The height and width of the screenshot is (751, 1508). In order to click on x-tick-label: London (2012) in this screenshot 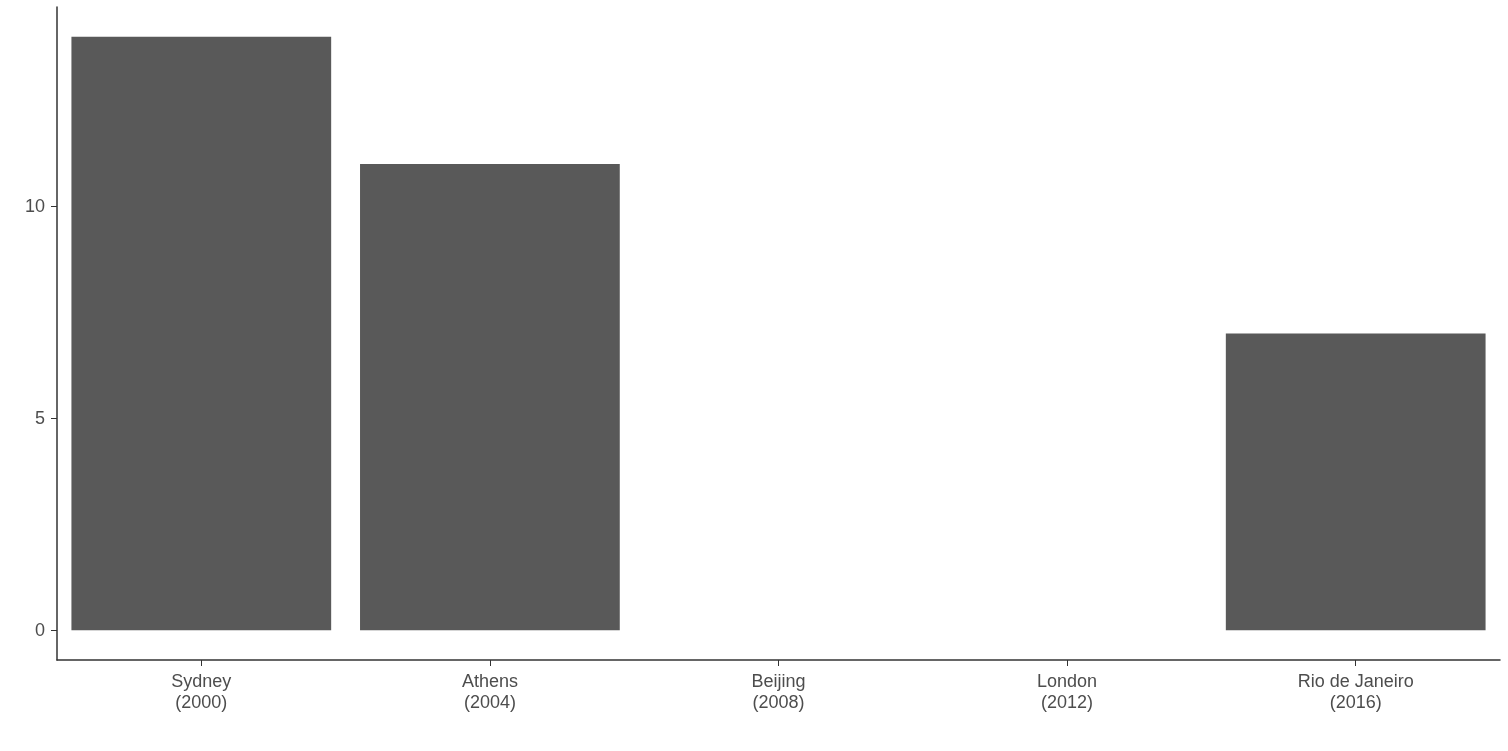, I will do `click(1067, 691)`.